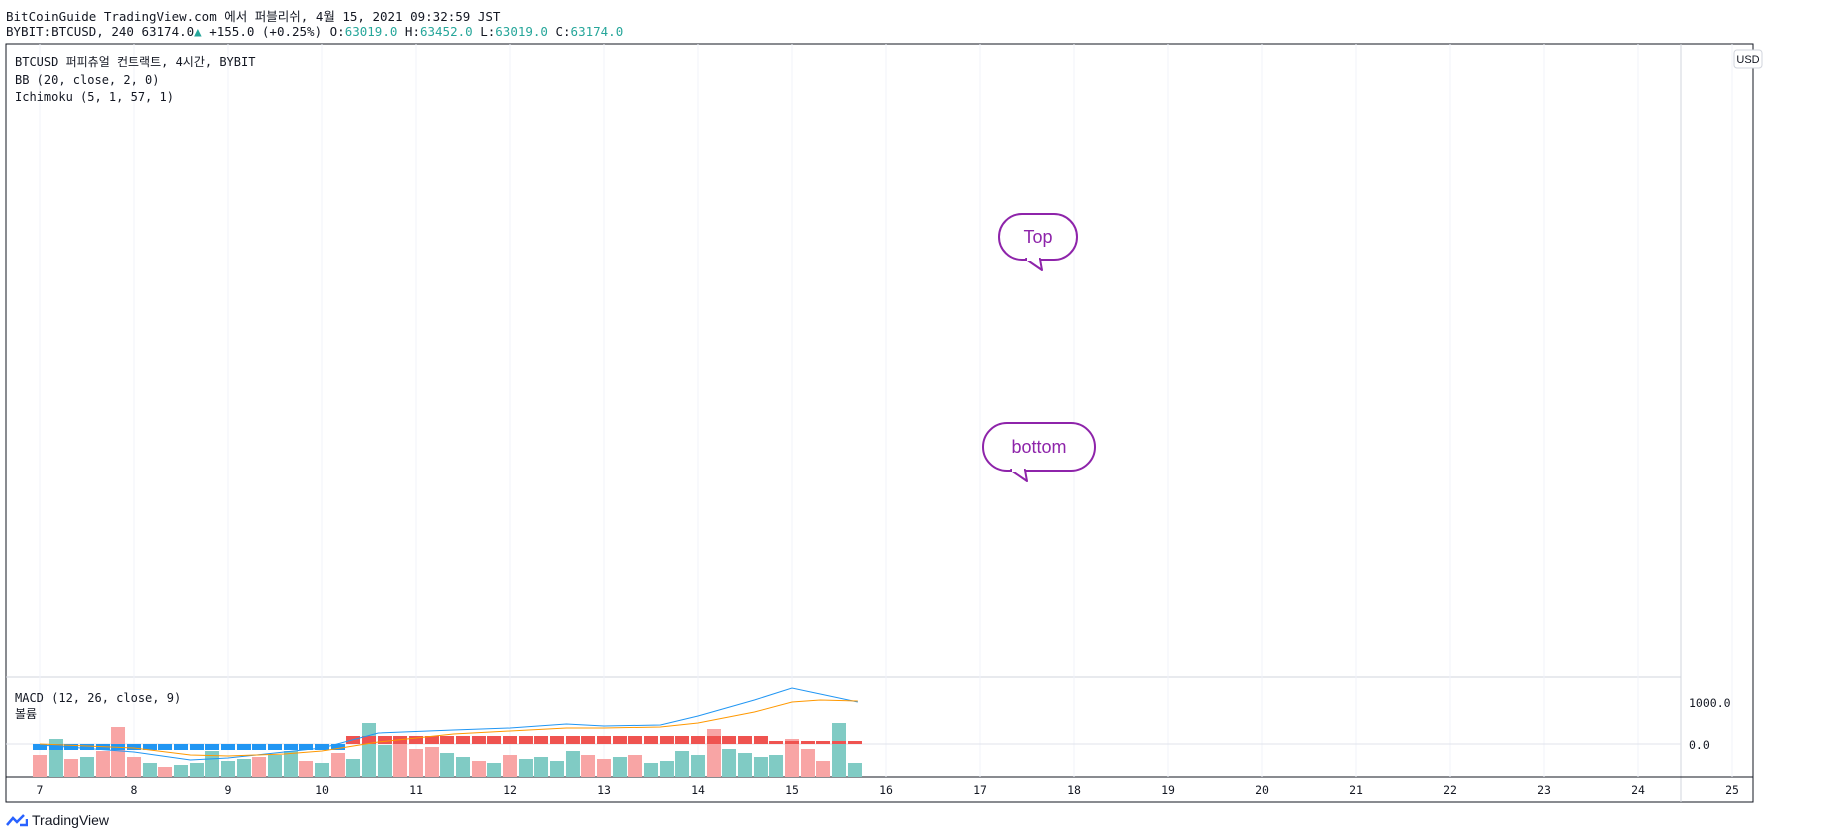 The height and width of the screenshot is (840, 1828). Describe the element at coordinates (1037, 237) in the screenshot. I see `top-annotation-bubble-label: Top` at that location.